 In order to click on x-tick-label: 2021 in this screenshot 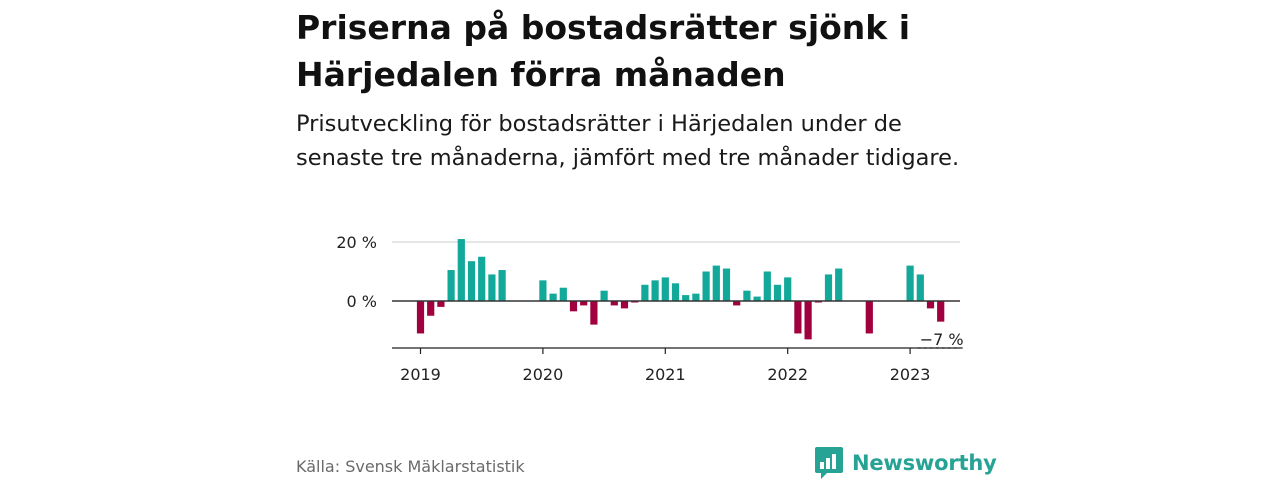, I will do `click(665, 374)`.